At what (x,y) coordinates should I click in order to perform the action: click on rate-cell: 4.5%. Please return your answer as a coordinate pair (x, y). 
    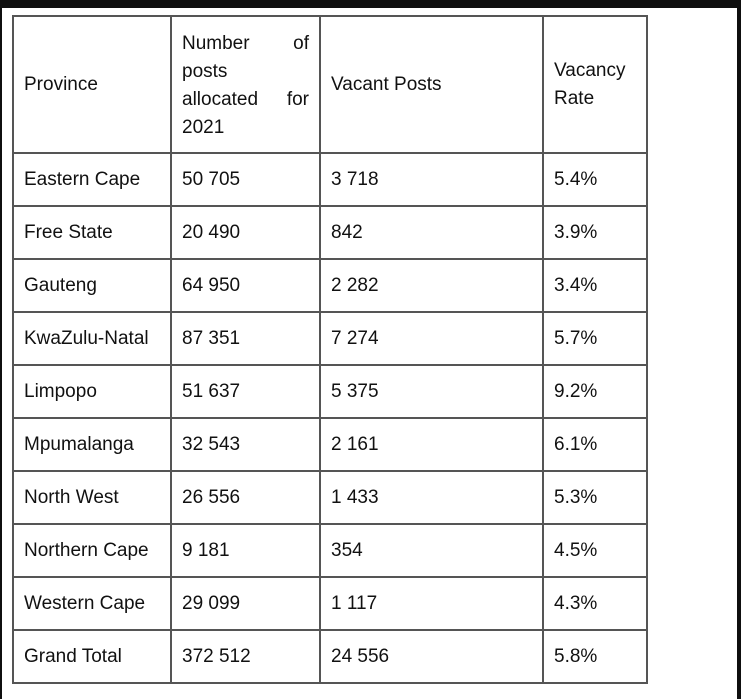
    Looking at the image, I should click on (595, 550).